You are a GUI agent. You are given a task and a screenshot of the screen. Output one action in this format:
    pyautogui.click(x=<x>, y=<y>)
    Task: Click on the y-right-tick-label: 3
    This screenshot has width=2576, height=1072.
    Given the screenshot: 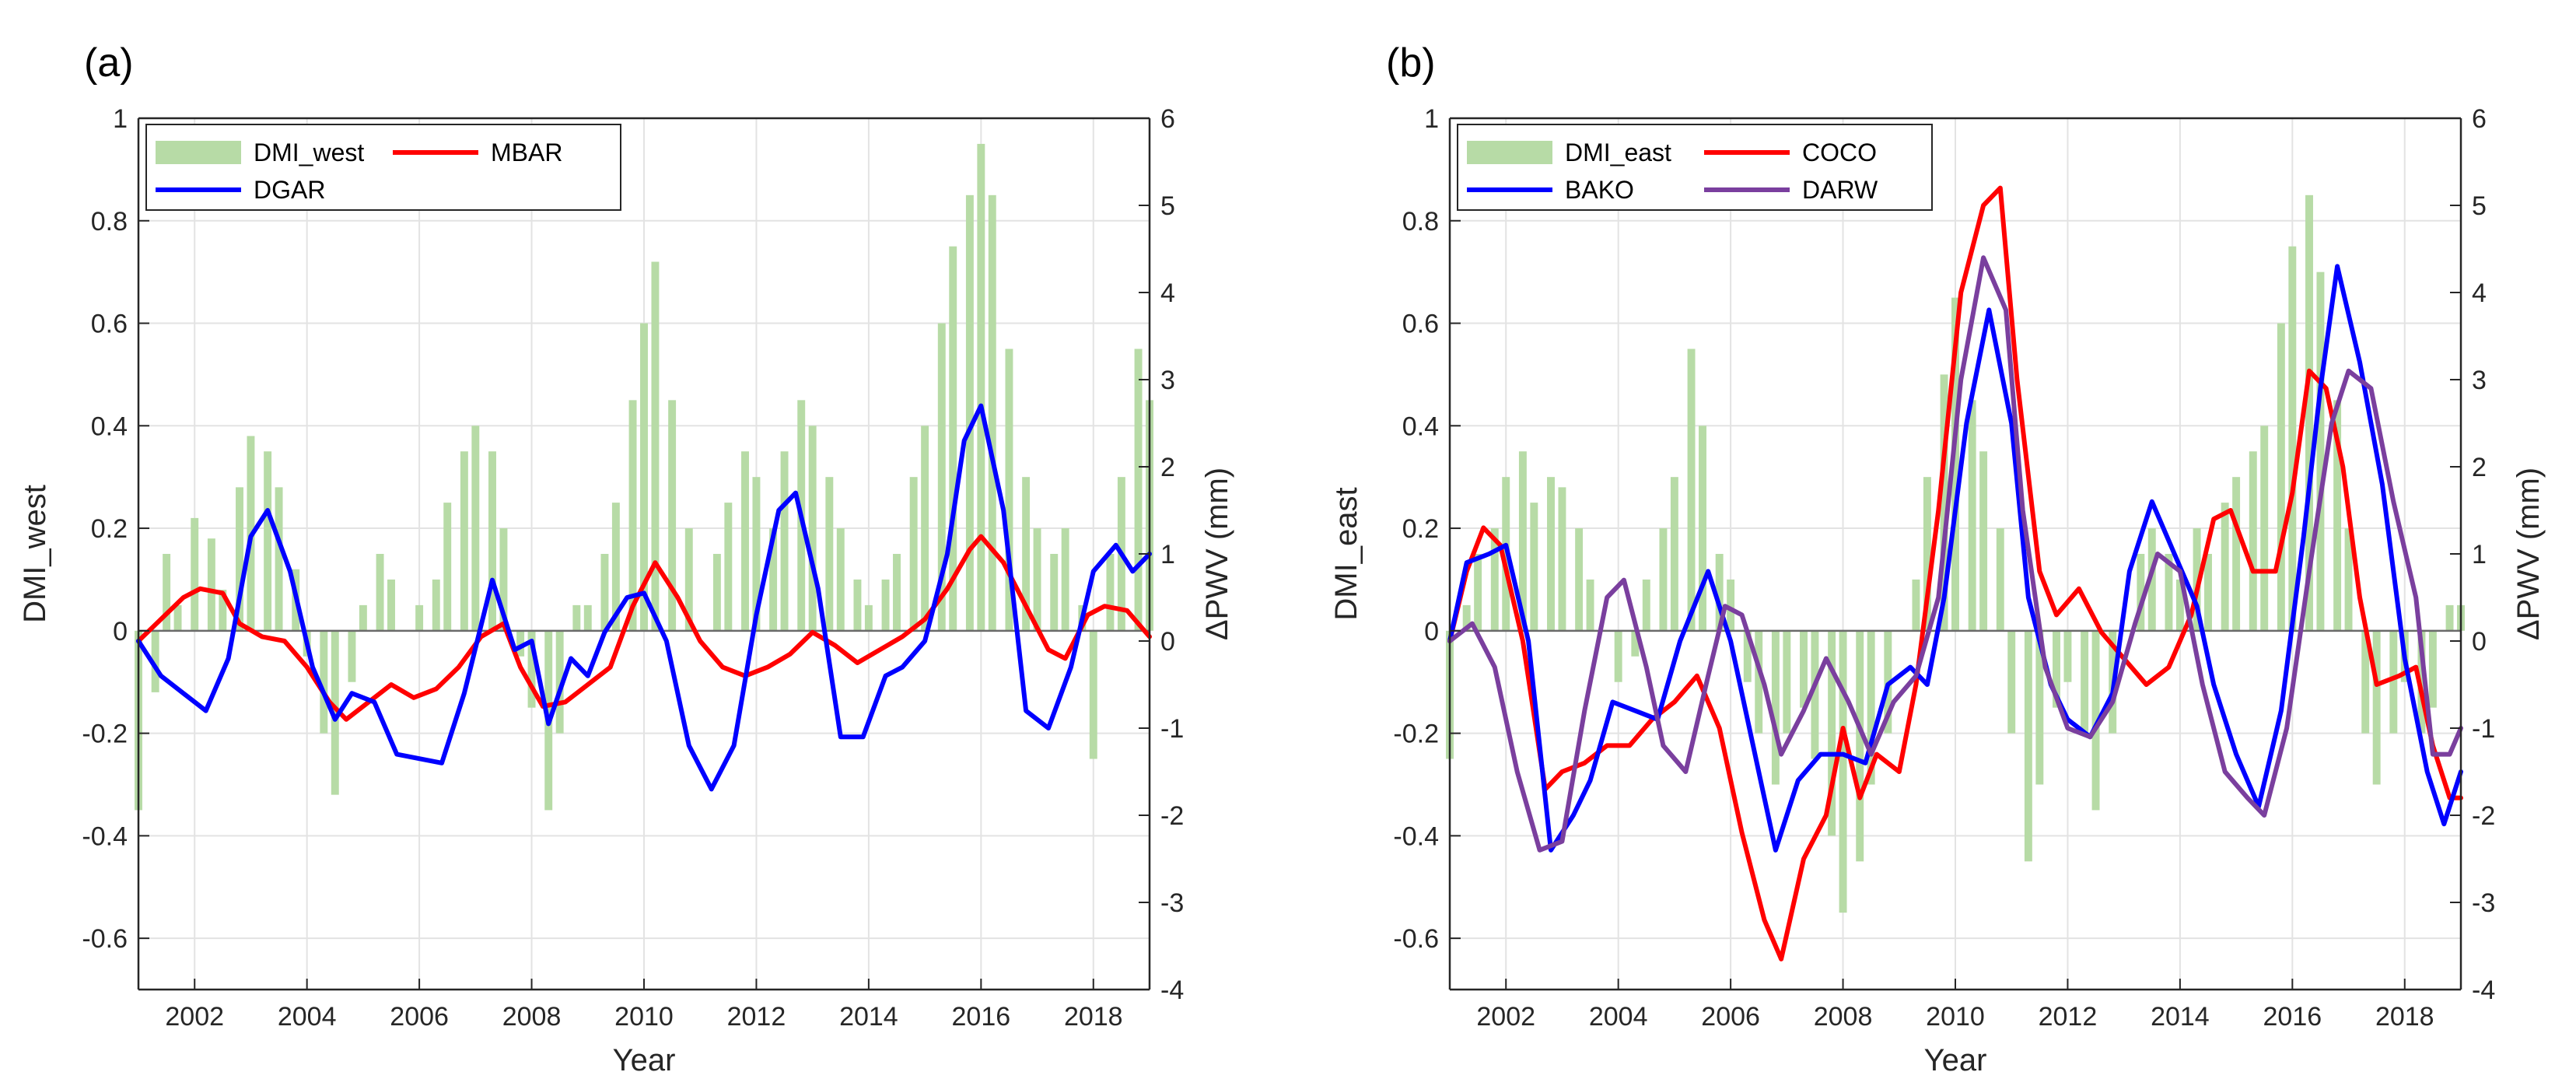 What is the action you would take?
    pyautogui.click(x=1167, y=380)
    